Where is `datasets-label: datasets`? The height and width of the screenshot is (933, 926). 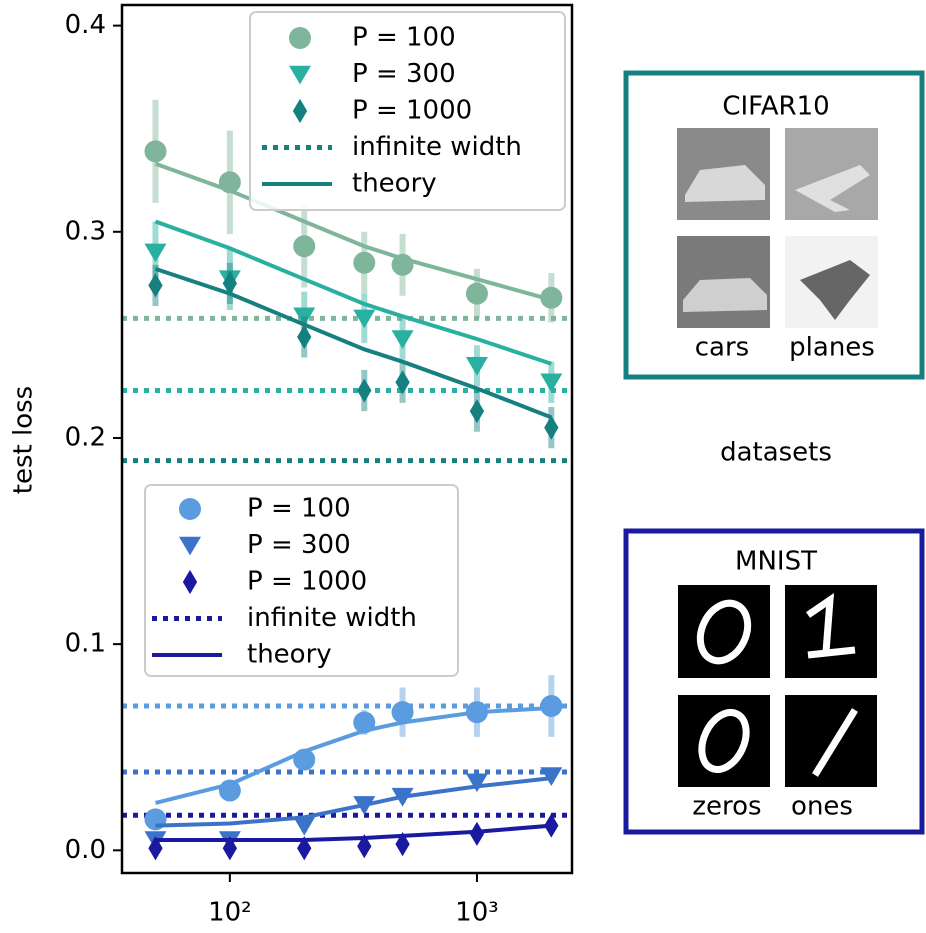 datasets-label: datasets is located at coordinates (776, 453).